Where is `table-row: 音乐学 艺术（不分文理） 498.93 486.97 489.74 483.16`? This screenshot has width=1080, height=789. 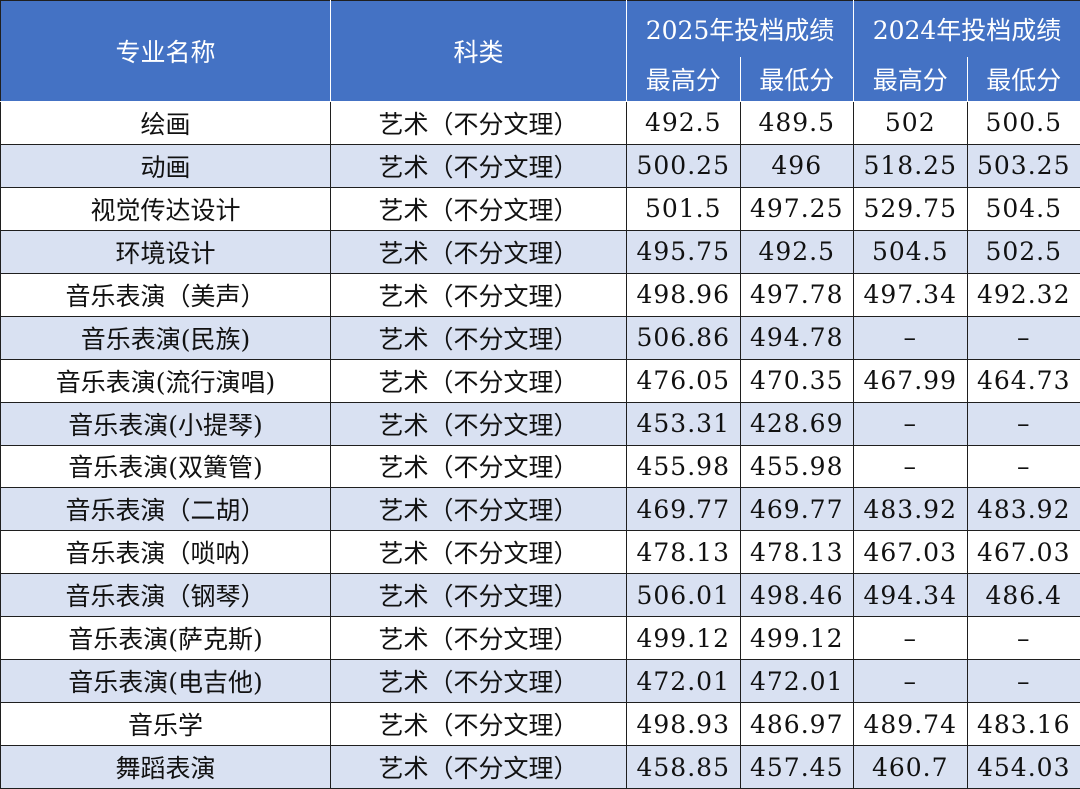
table-row: 音乐学 艺术（不分文理） 498.93 486.97 489.74 483.16 is located at coordinates (540, 724).